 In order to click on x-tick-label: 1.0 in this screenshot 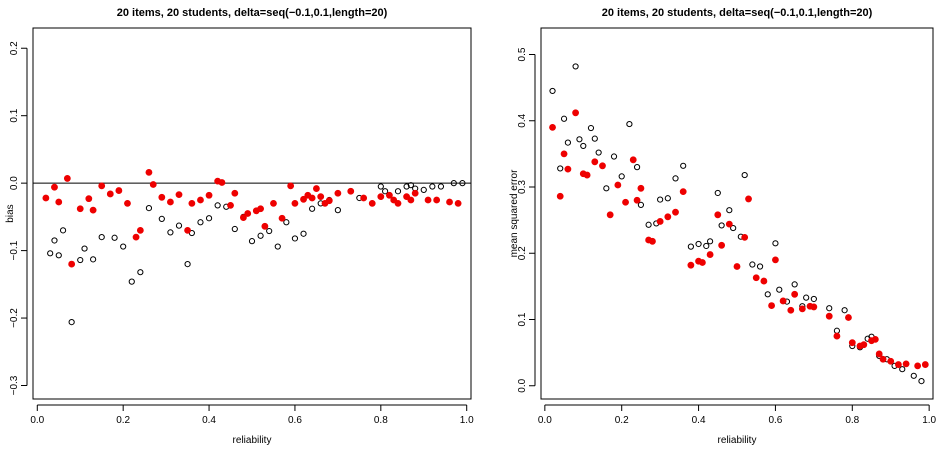, I will do `click(929, 420)`.